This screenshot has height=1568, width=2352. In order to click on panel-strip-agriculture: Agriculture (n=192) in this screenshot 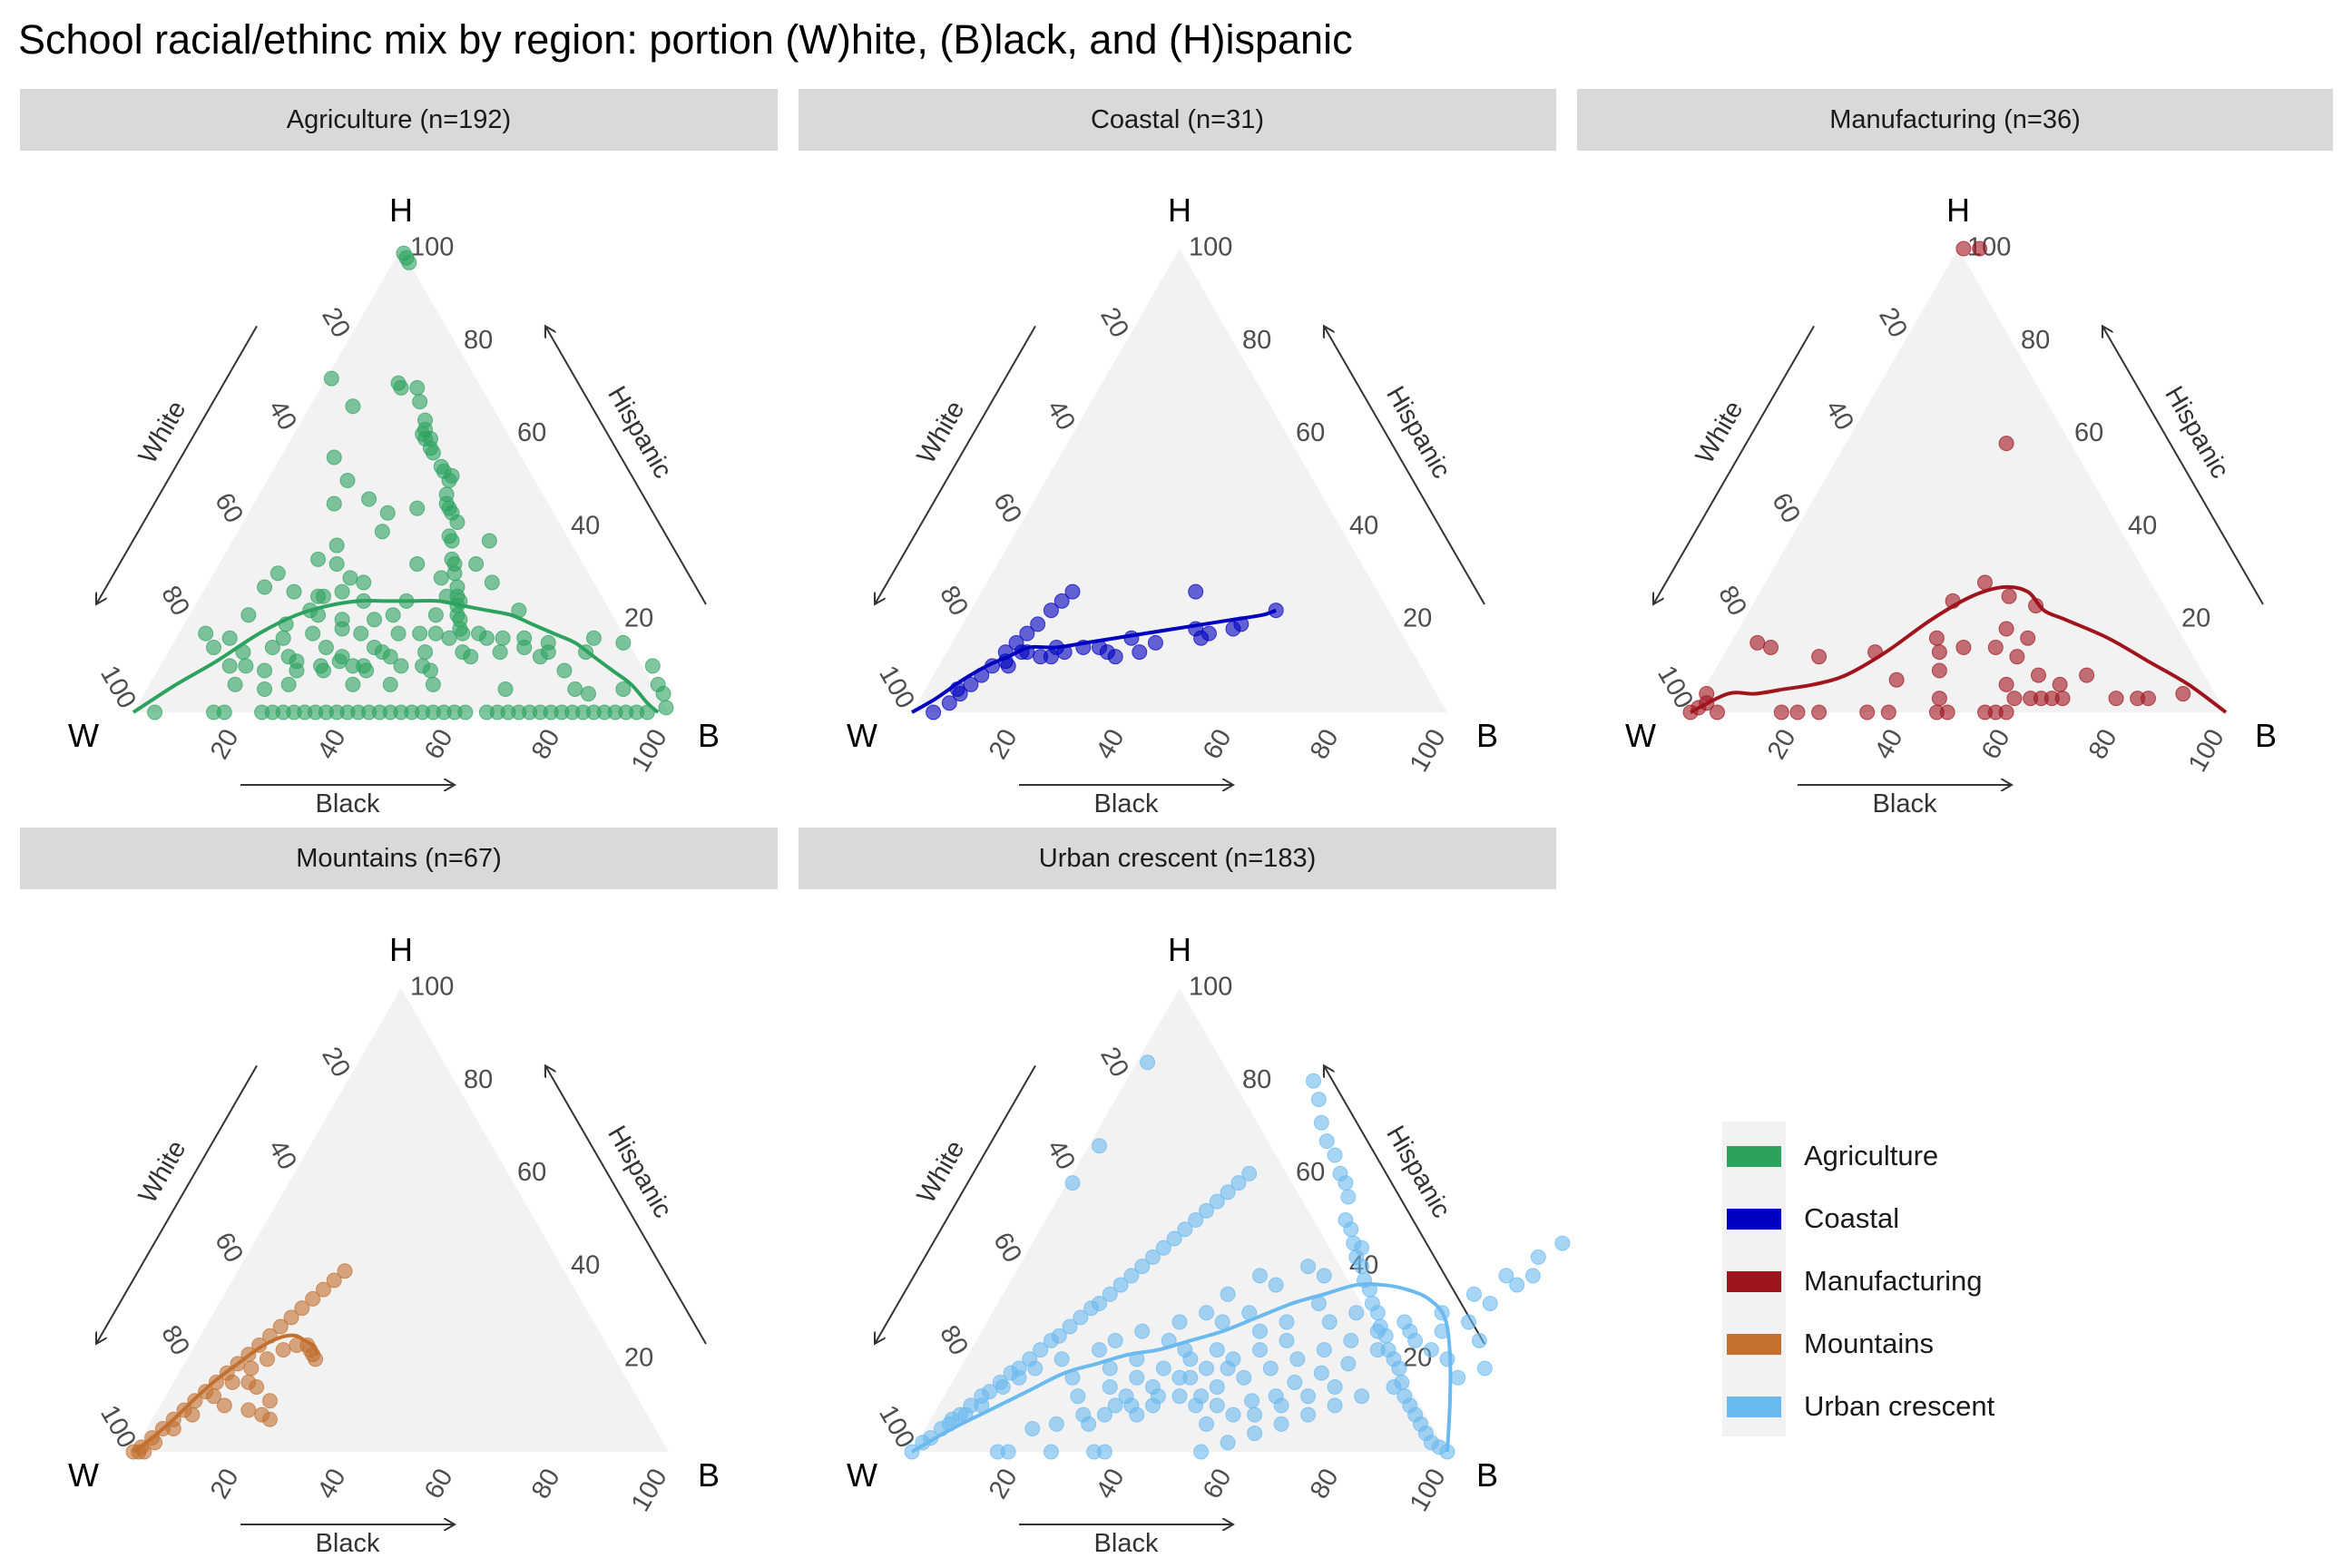, I will do `click(399, 120)`.